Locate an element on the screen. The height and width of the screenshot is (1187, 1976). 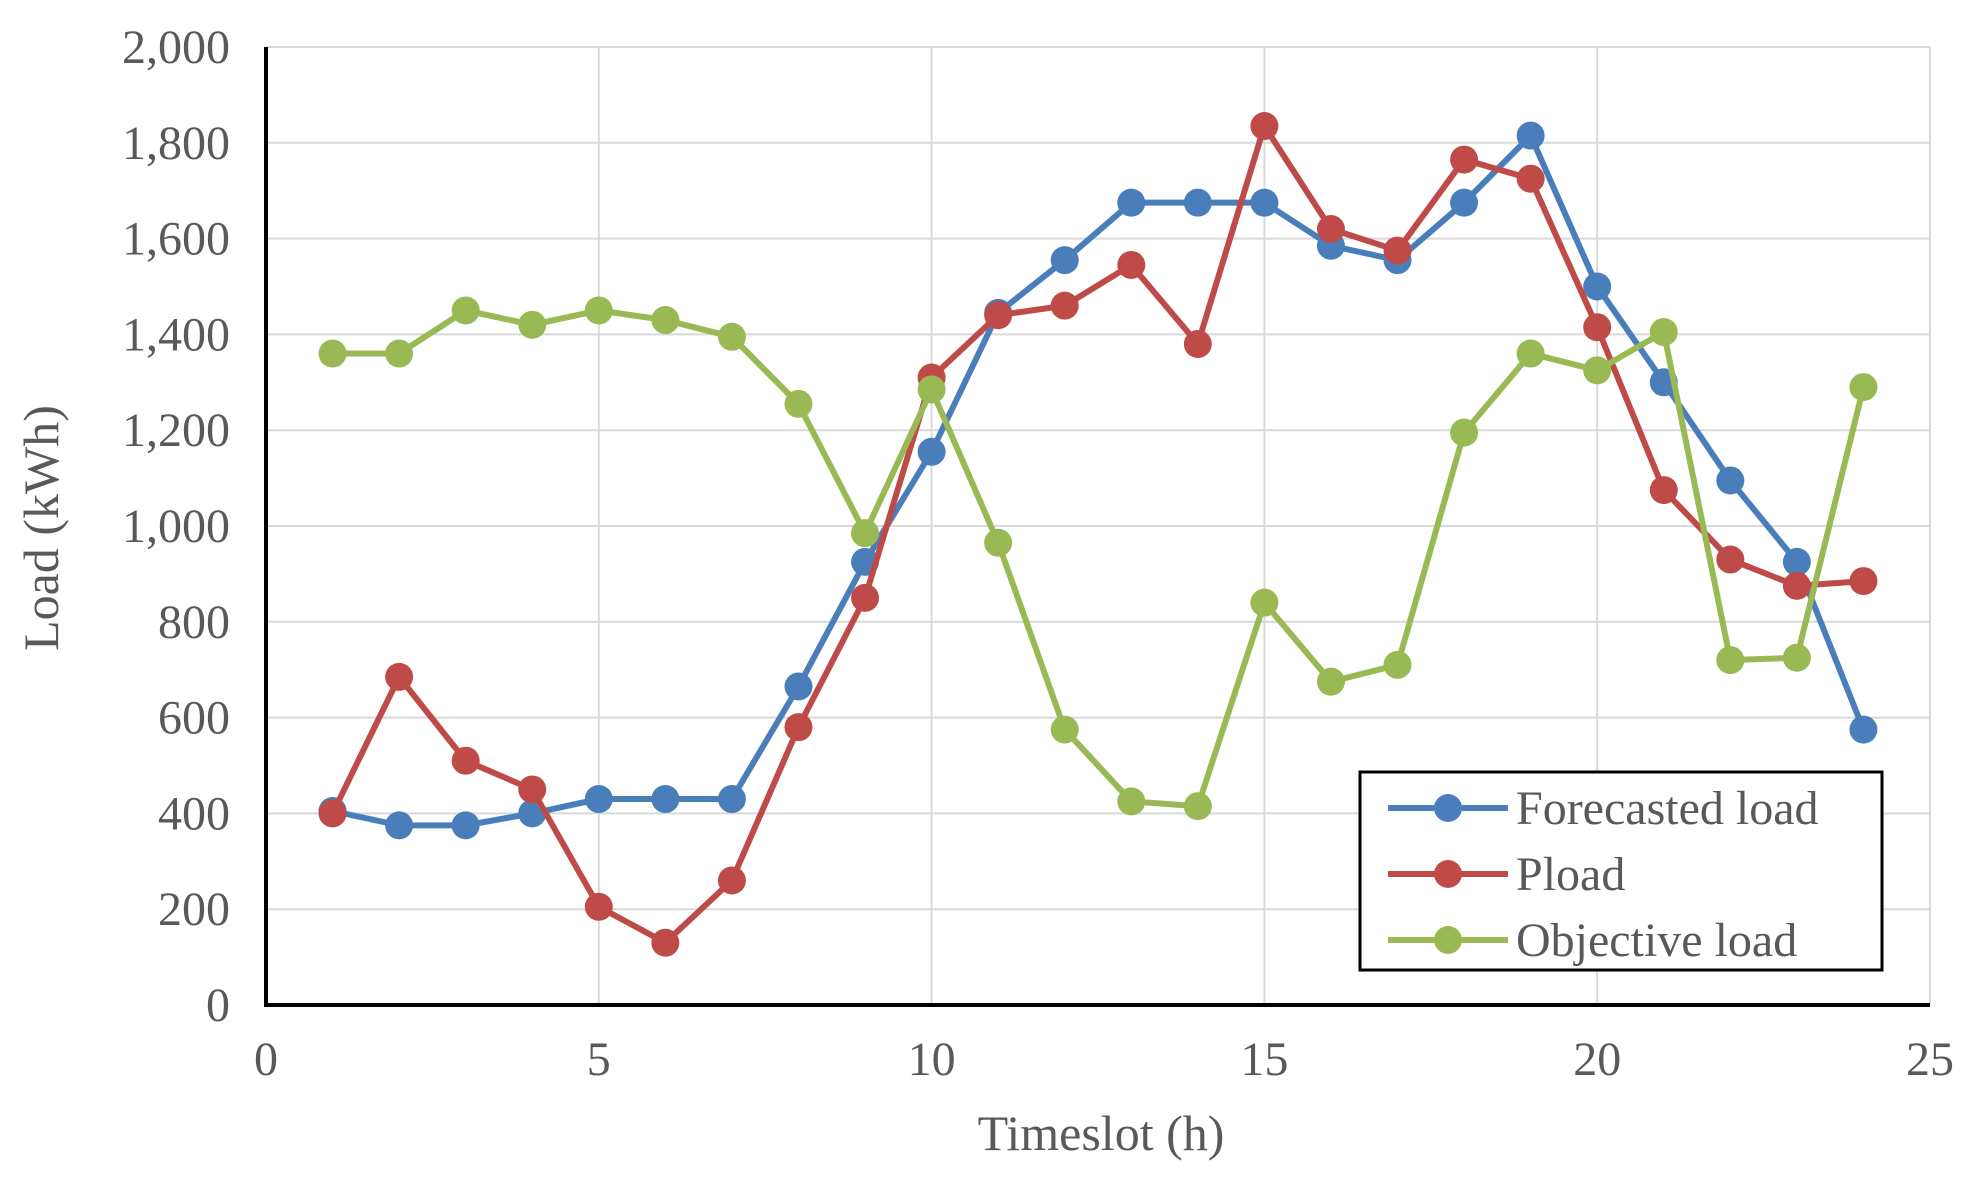
x-tick-label: 20 is located at coordinates (1597, 1059).